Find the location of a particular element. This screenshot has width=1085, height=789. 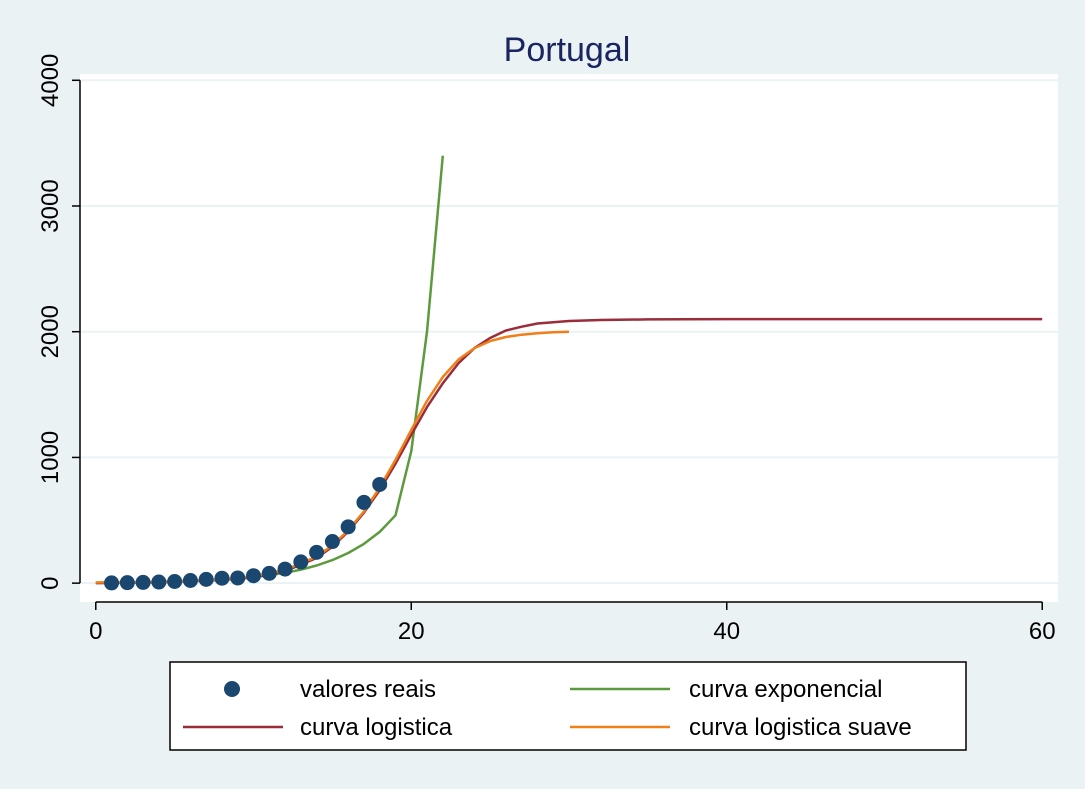

legend-label-valores-reais: valores reais is located at coordinates (368, 689).